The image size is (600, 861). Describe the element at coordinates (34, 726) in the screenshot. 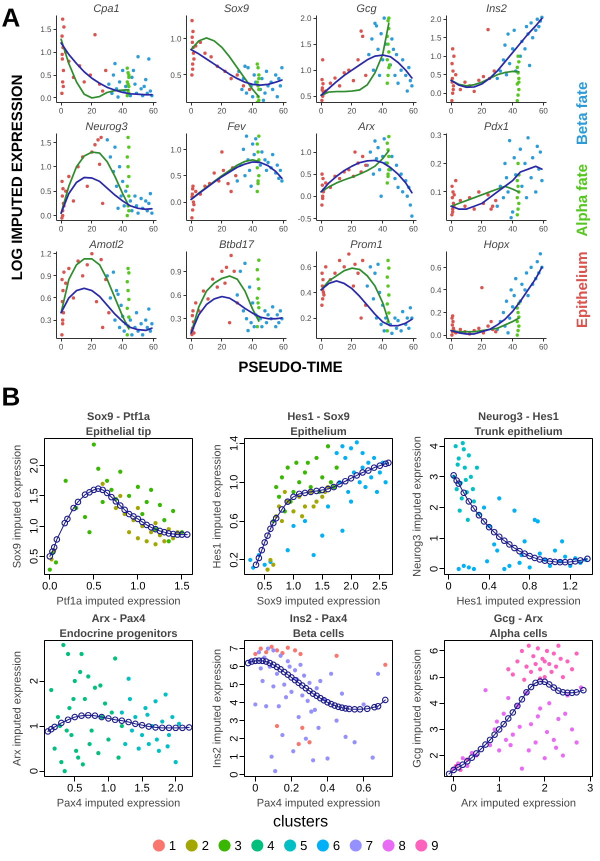

I see `y-tick-label: 1` at that location.